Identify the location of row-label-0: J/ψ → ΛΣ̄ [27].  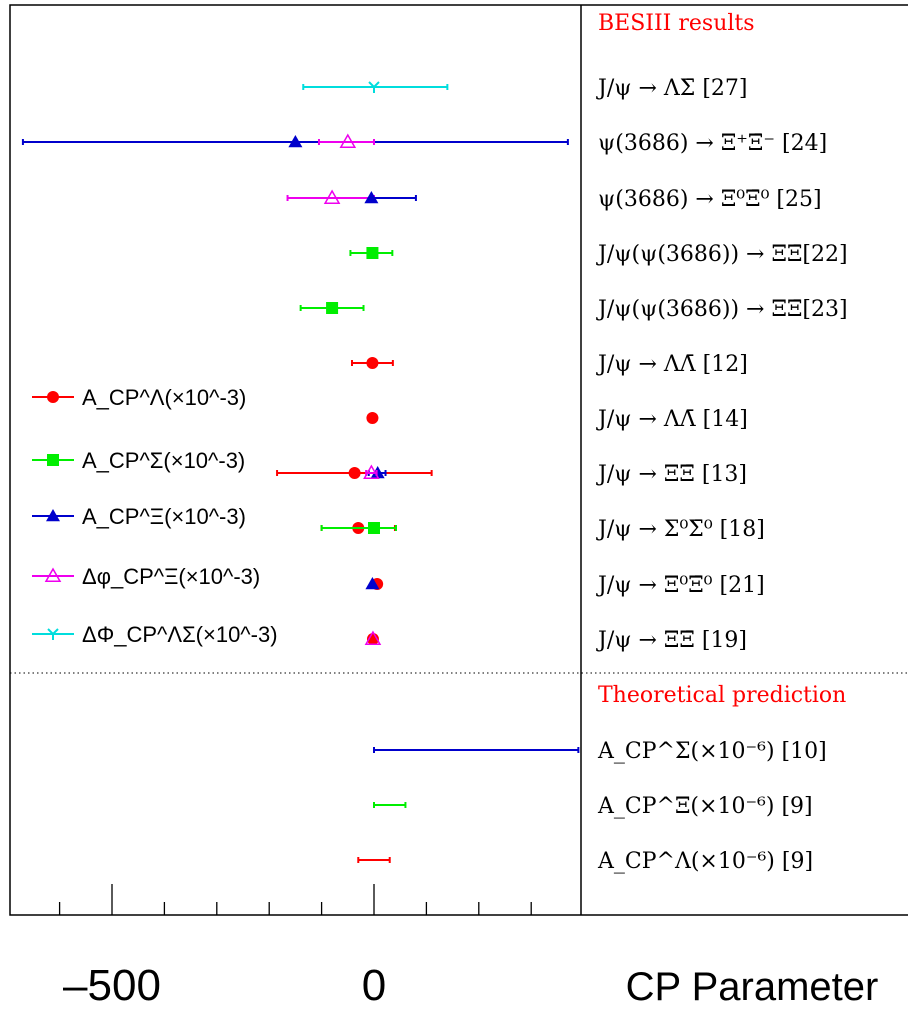
(672, 88).